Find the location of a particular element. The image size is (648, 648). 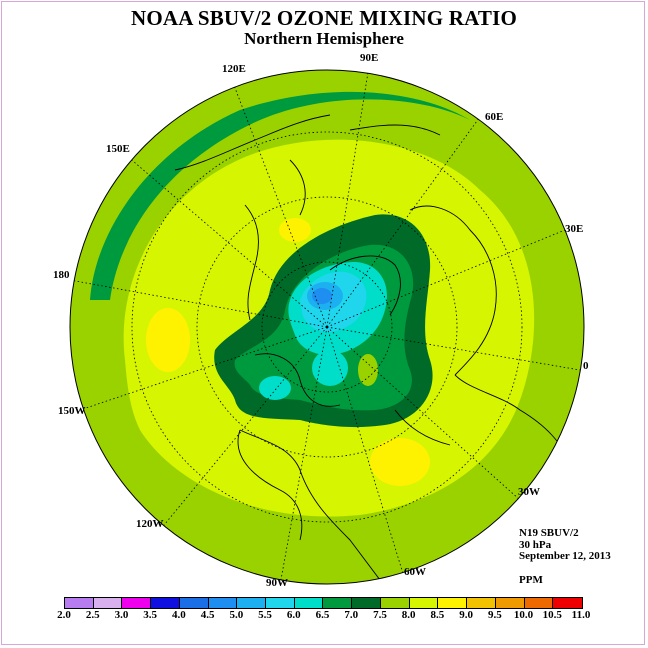

pressure-level-label: 30 hPa is located at coordinates (535, 545).